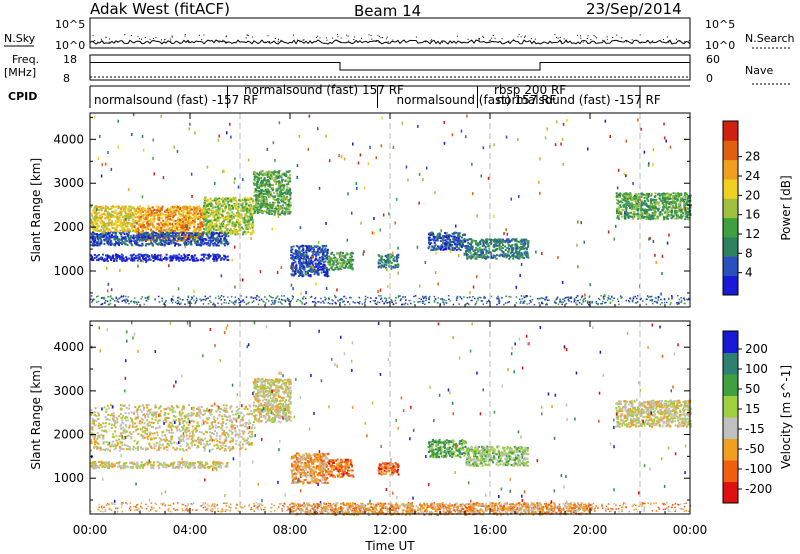 The width and height of the screenshot is (800, 554). I want to click on freq-unit-label: [MHz], so click(20, 72).